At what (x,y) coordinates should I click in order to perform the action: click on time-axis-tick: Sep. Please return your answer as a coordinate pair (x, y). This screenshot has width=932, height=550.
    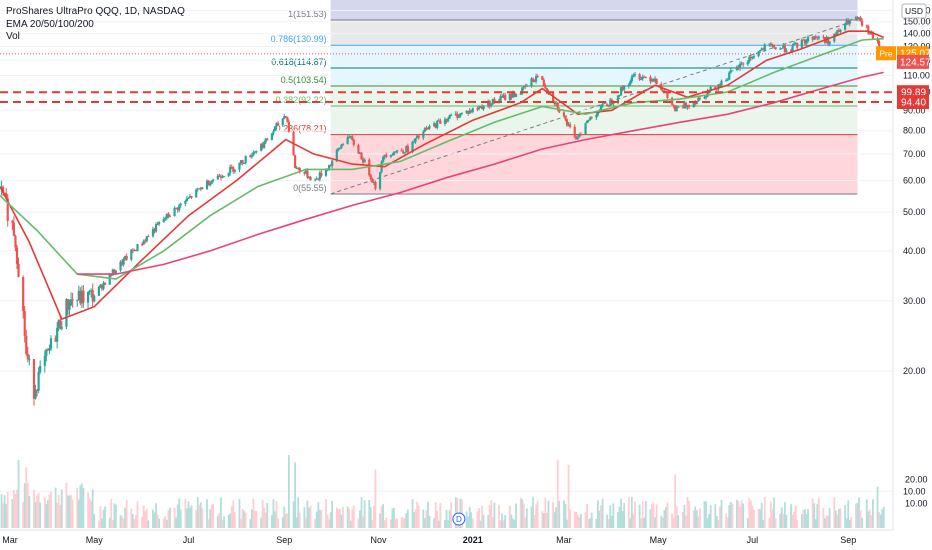
    Looking at the image, I should click on (848, 540).